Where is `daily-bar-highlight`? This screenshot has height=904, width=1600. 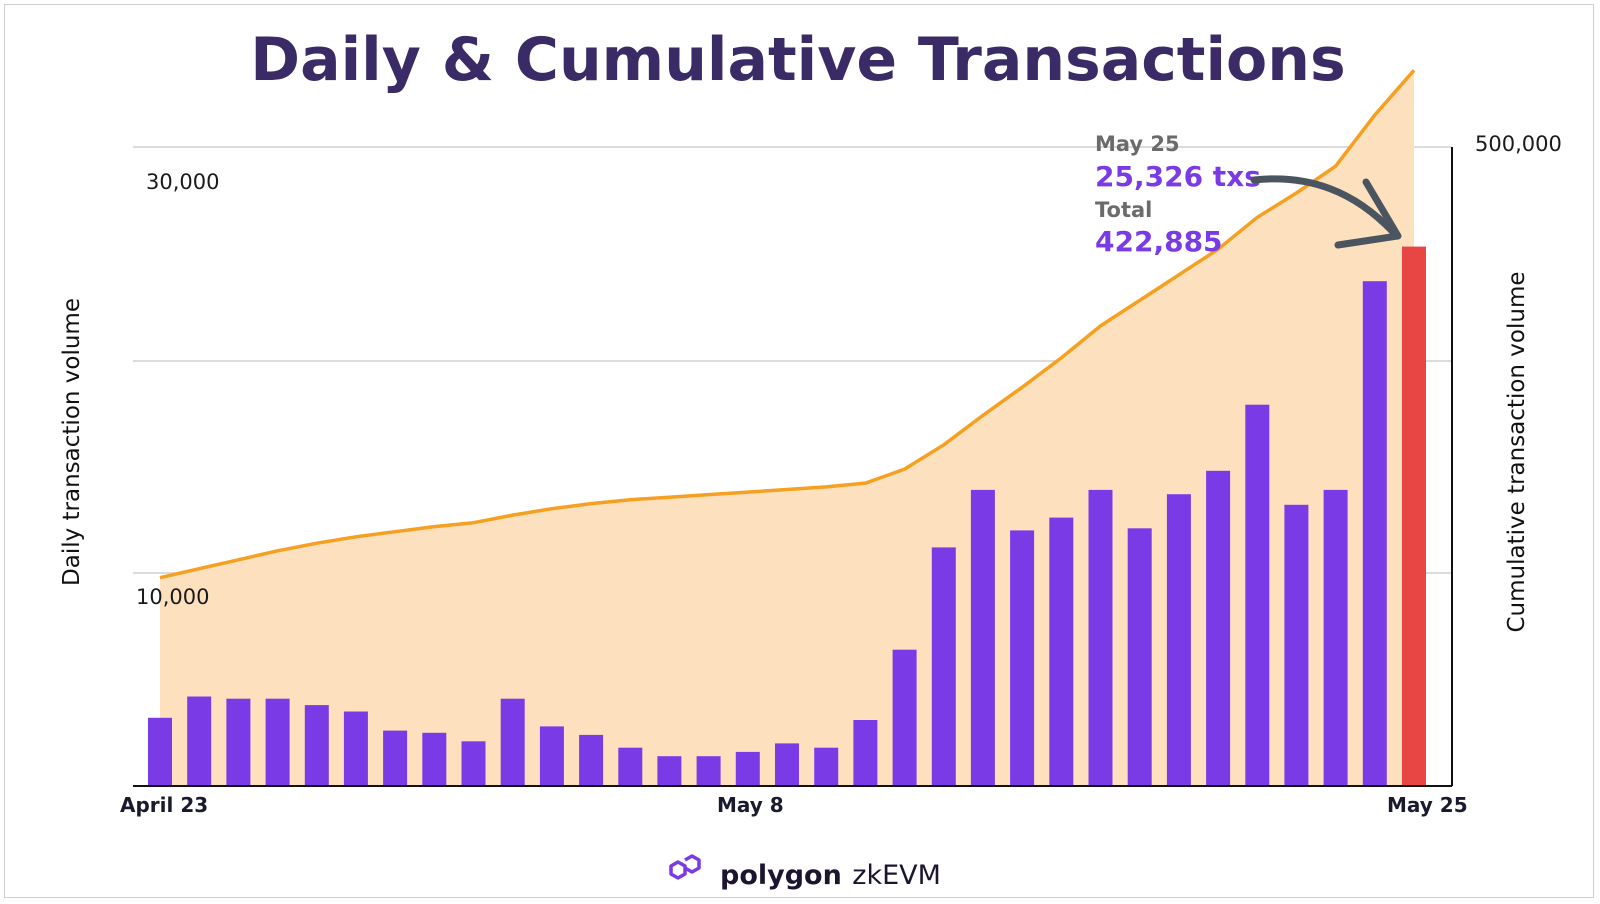 daily-bar-highlight is located at coordinates (1414, 516).